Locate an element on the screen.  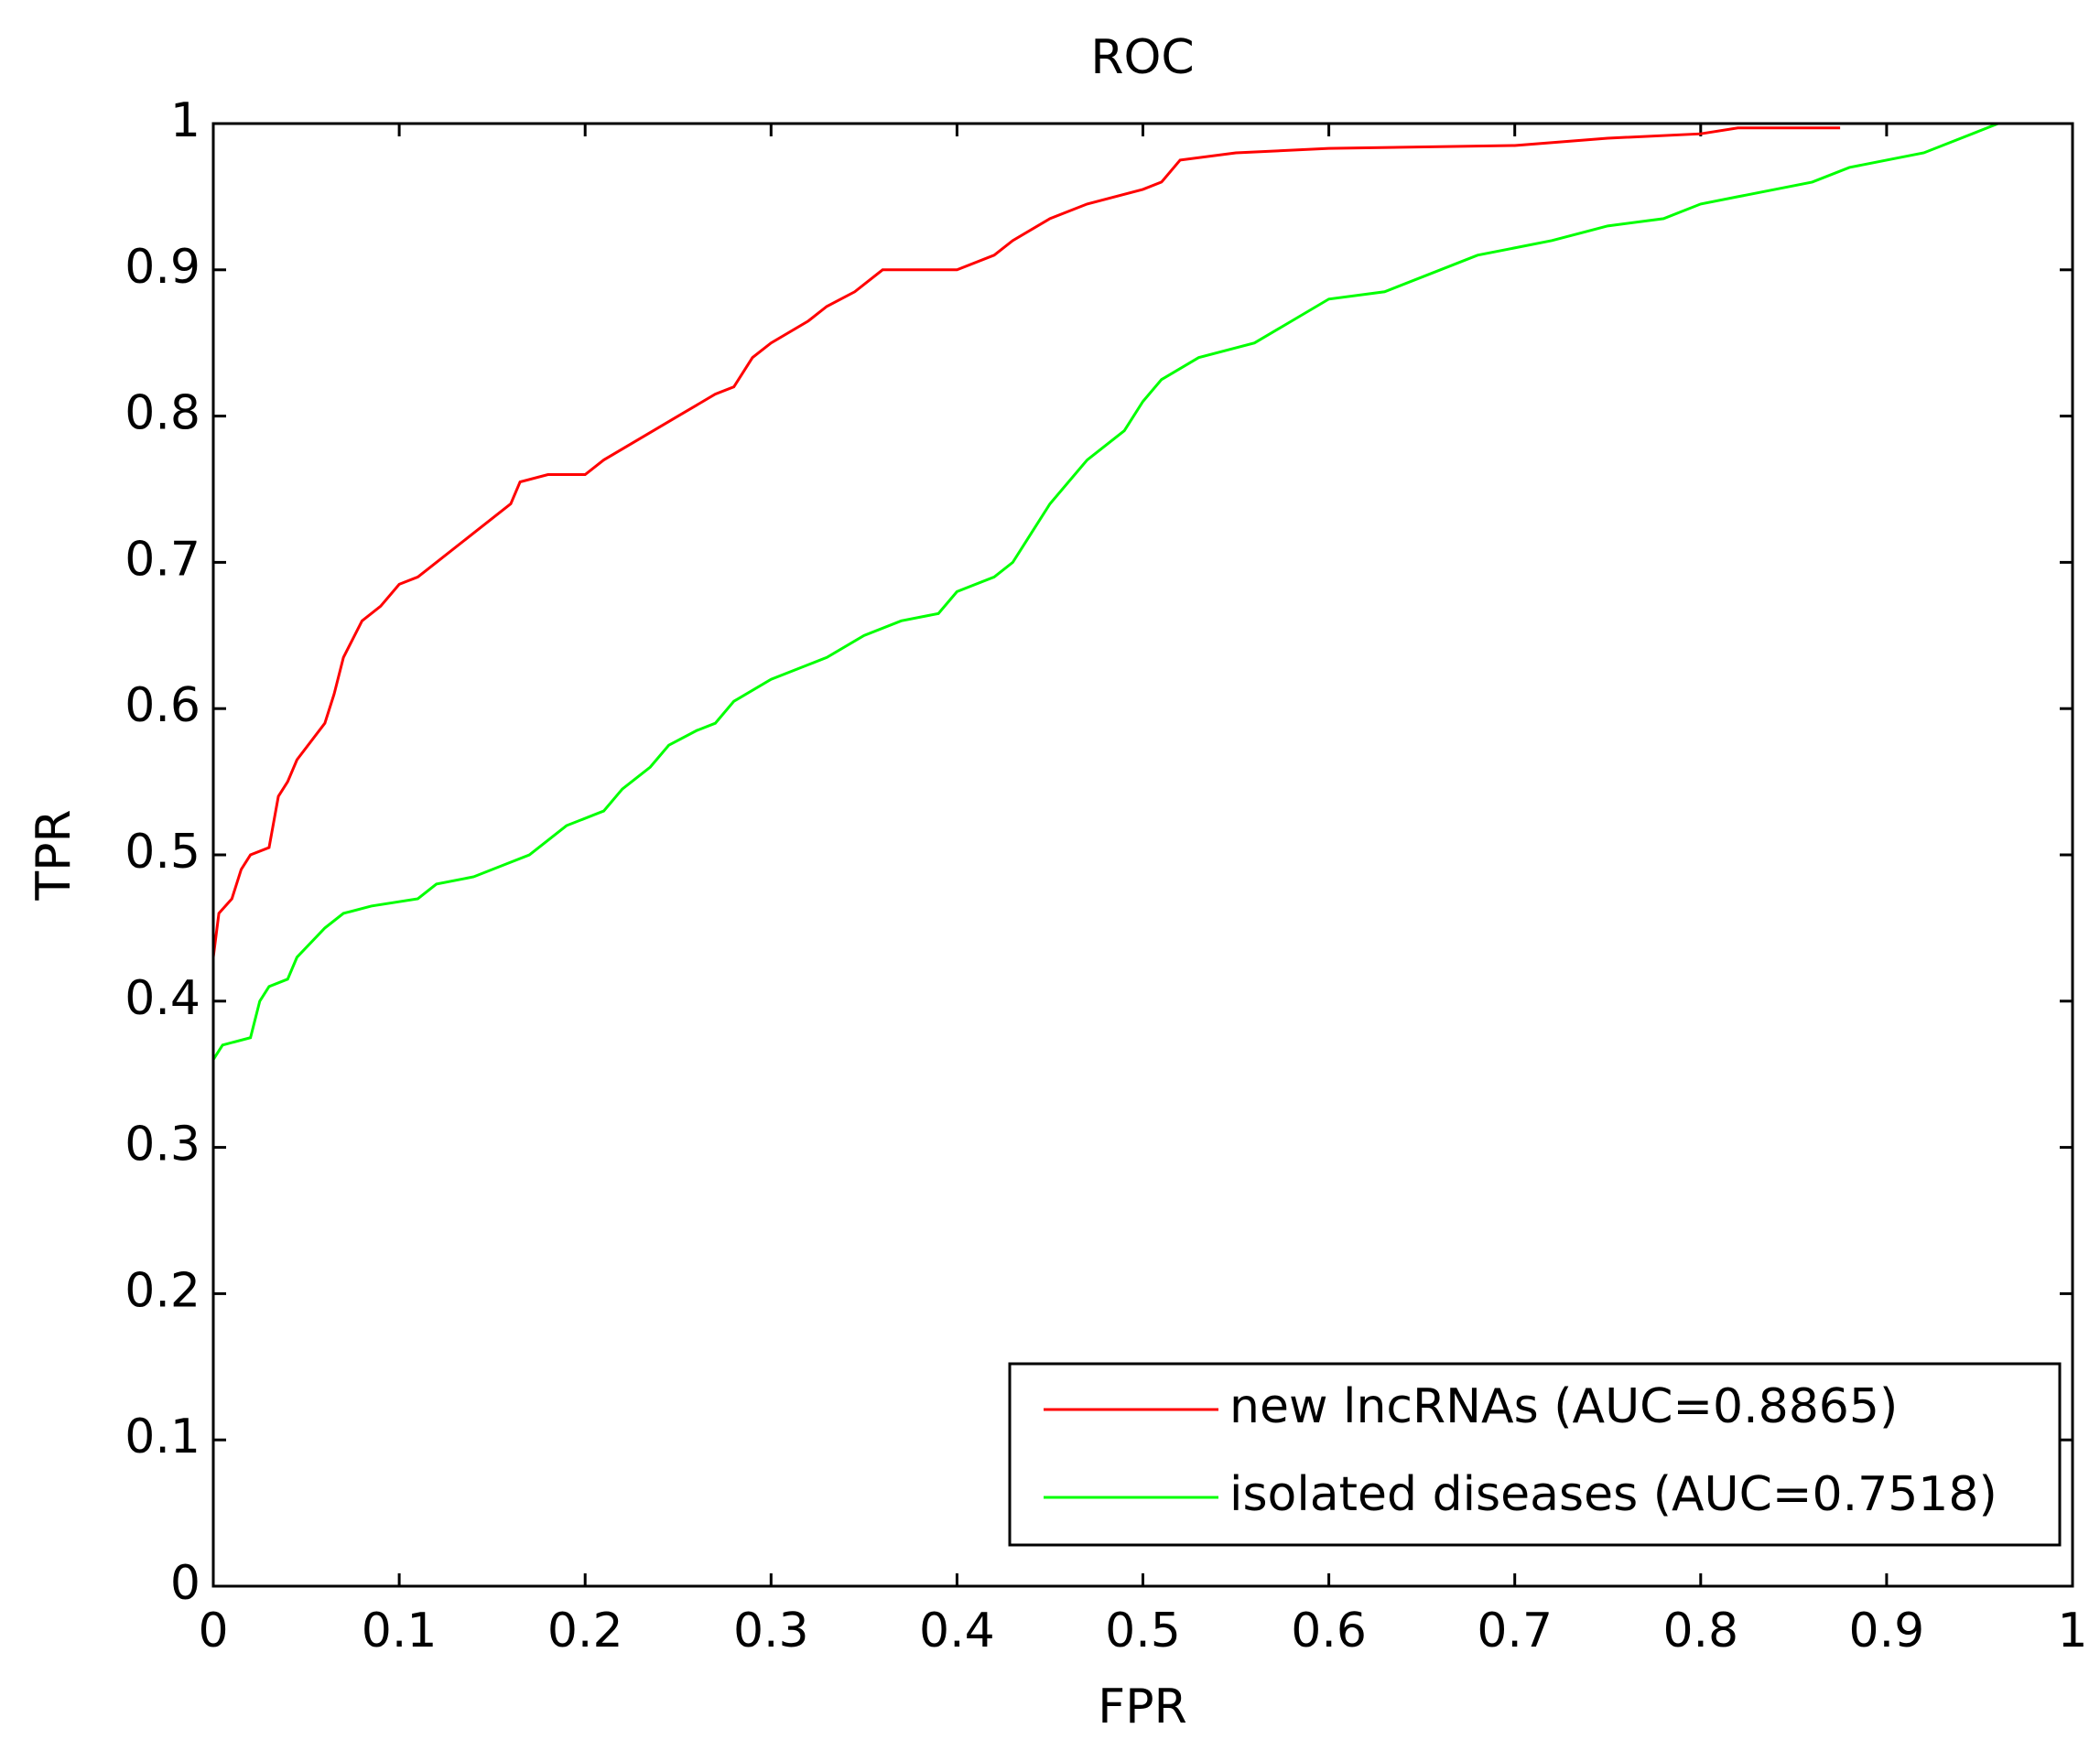
x-tick-label: 0.6 is located at coordinates (1329, 1631).